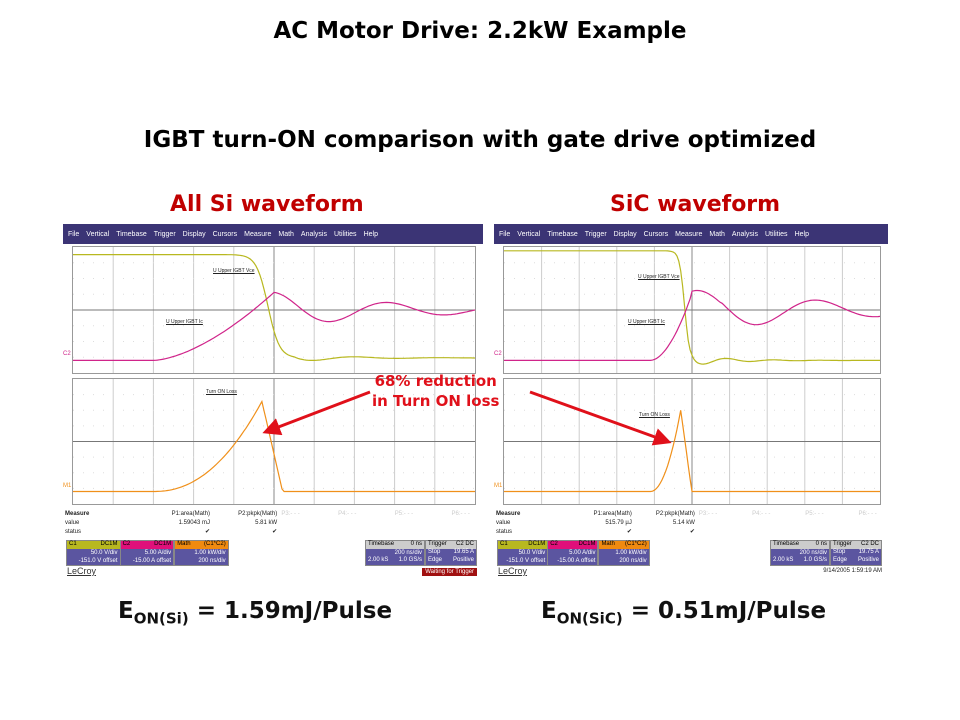 The image size is (960, 720). Describe the element at coordinates (868, 560) in the screenshot. I see `trigger-slope: Positive` at that location.